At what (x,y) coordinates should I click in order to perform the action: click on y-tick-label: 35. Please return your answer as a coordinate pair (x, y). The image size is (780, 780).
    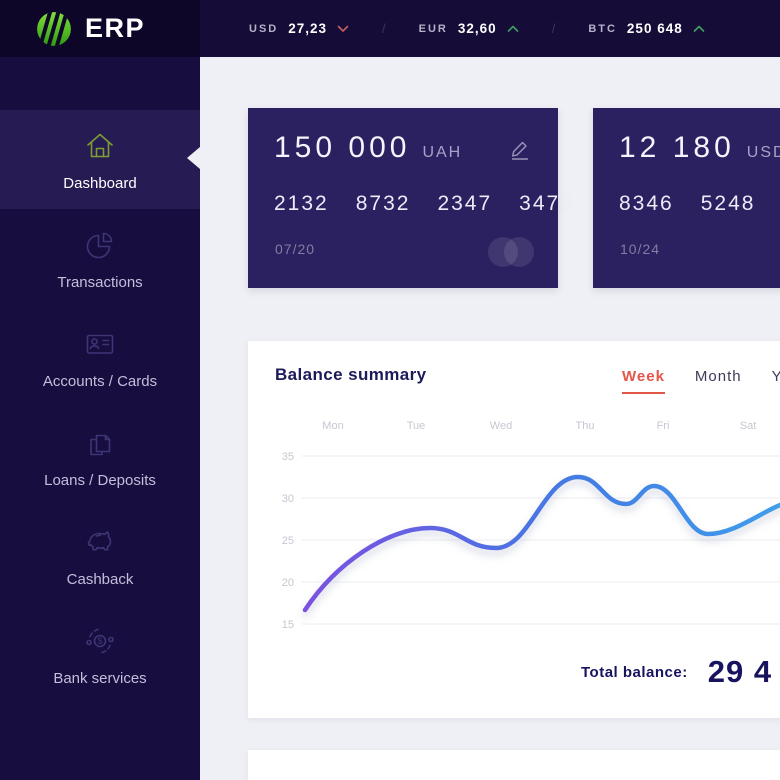
    Looking at the image, I should click on (288, 457).